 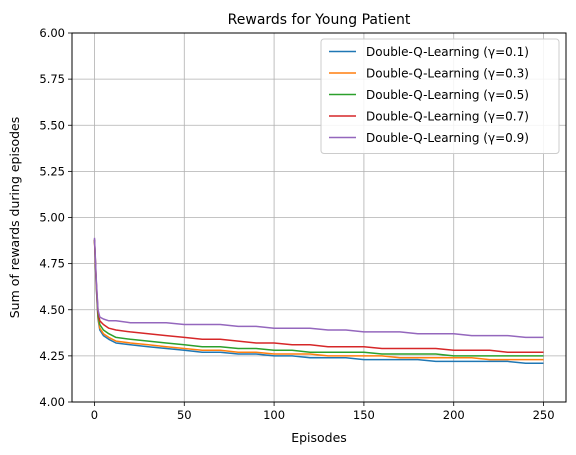 I want to click on x-tick-label: 150, so click(x=364, y=415).